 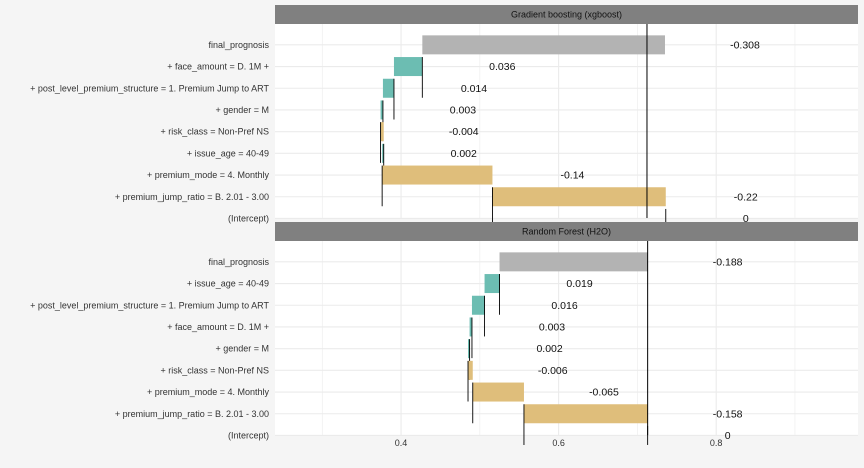 What do you see at coordinates (579, 284) in the screenshot?
I see `value-label: 0.019` at bounding box center [579, 284].